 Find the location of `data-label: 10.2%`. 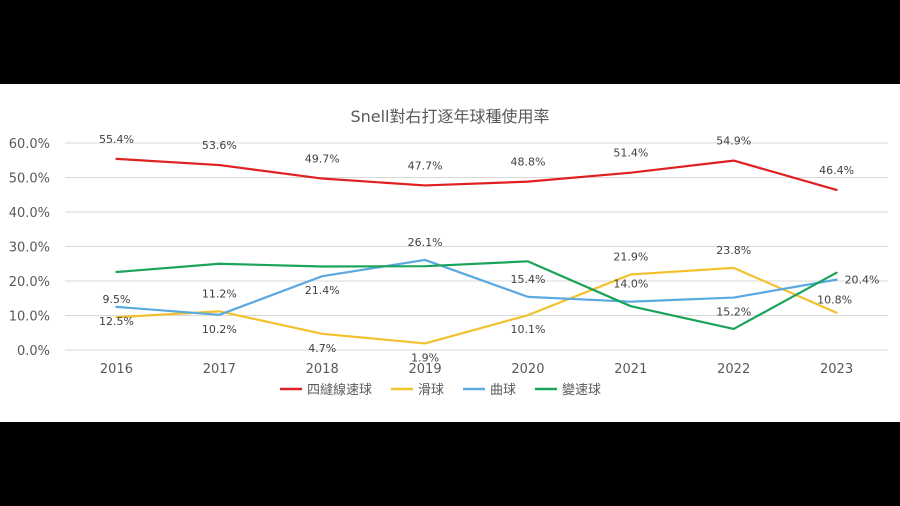

data-label: 10.2% is located at coordinates (219, 329).